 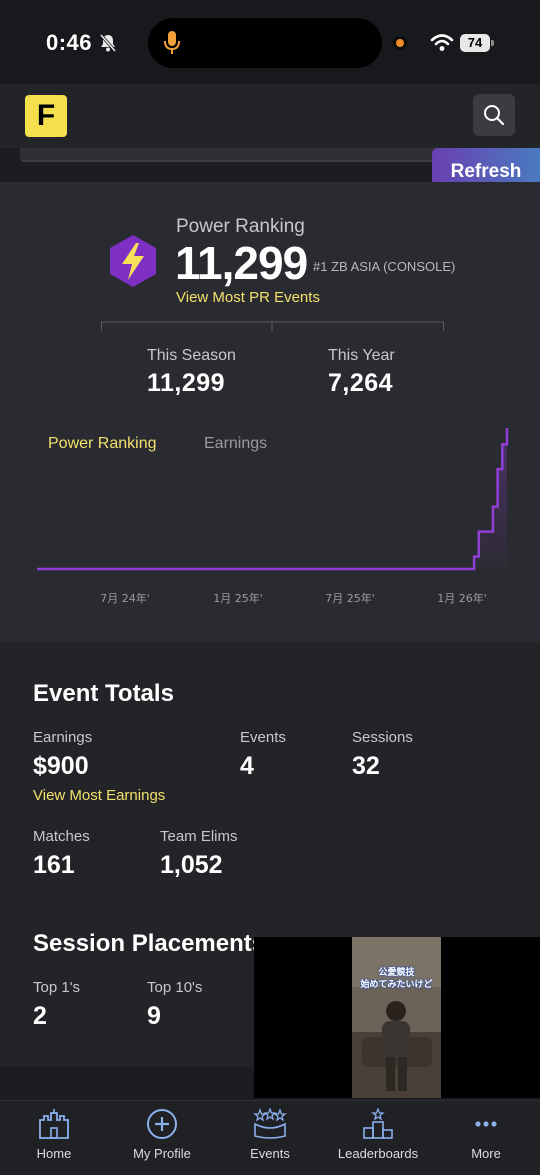 I want to click on power-ranking-chart: 7月 24年' 1月 25年' 7月 25年' 1月 26年', so click(x=273, y=516).